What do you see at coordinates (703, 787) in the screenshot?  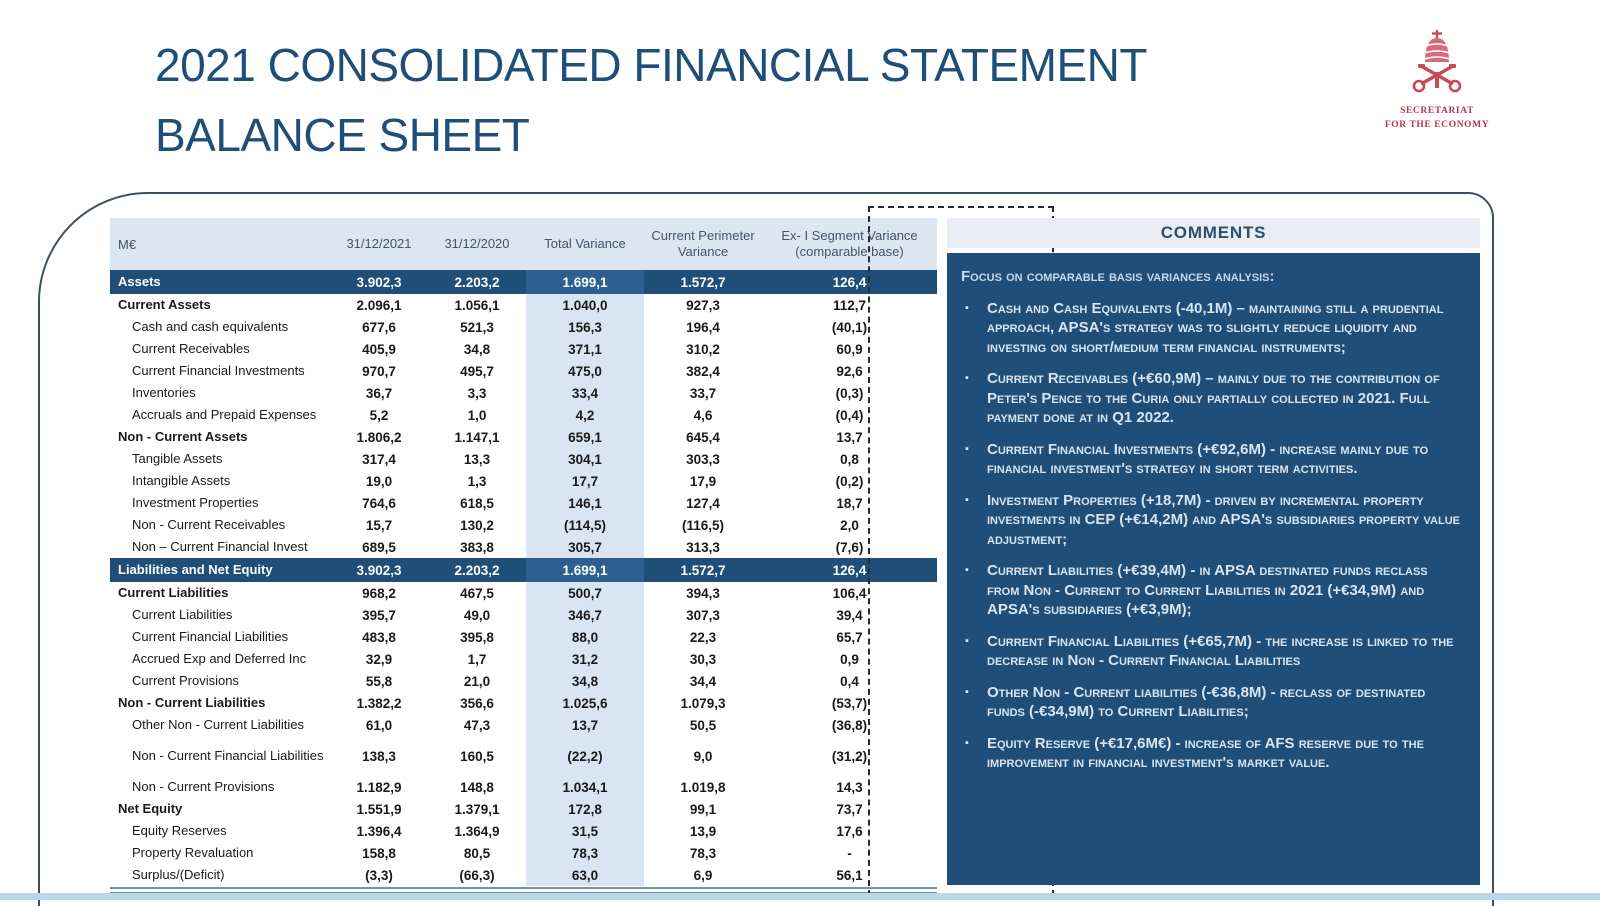 I see `row-value: 1.019,8` at bounding box center [703, 787].